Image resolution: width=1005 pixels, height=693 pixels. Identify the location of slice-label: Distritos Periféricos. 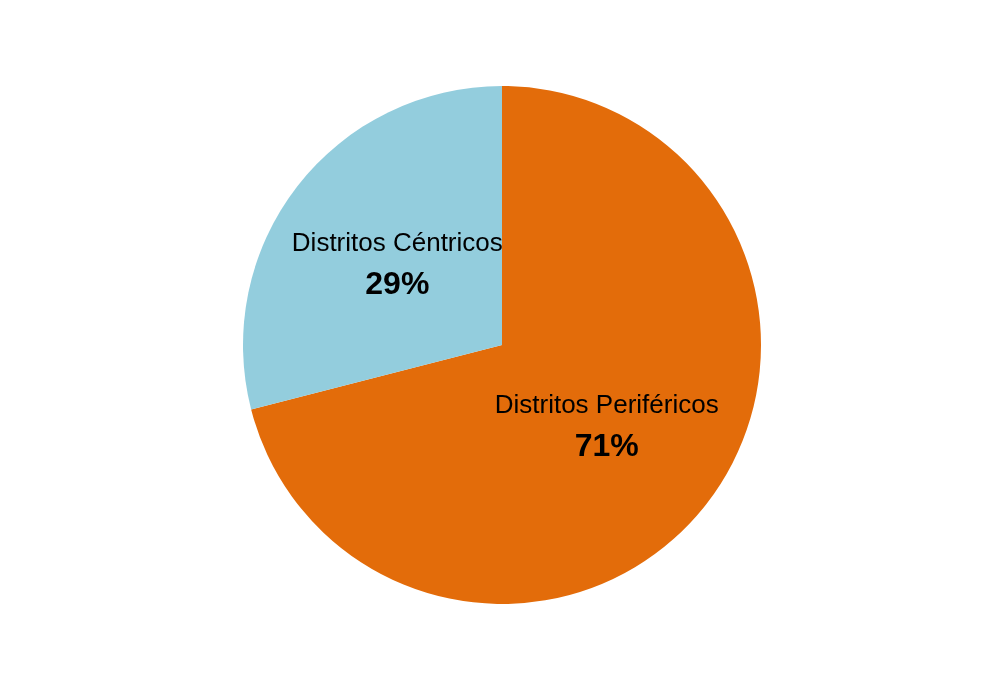
(606, 404).